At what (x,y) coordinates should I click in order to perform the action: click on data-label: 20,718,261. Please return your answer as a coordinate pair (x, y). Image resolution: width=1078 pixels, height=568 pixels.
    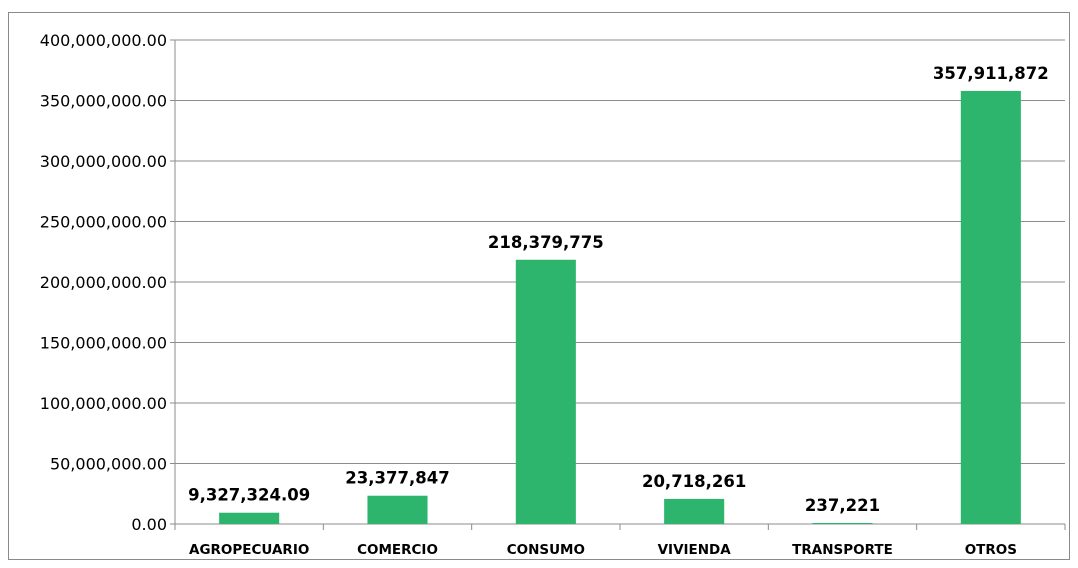
    Looking at the image, I should click on (694, 481).